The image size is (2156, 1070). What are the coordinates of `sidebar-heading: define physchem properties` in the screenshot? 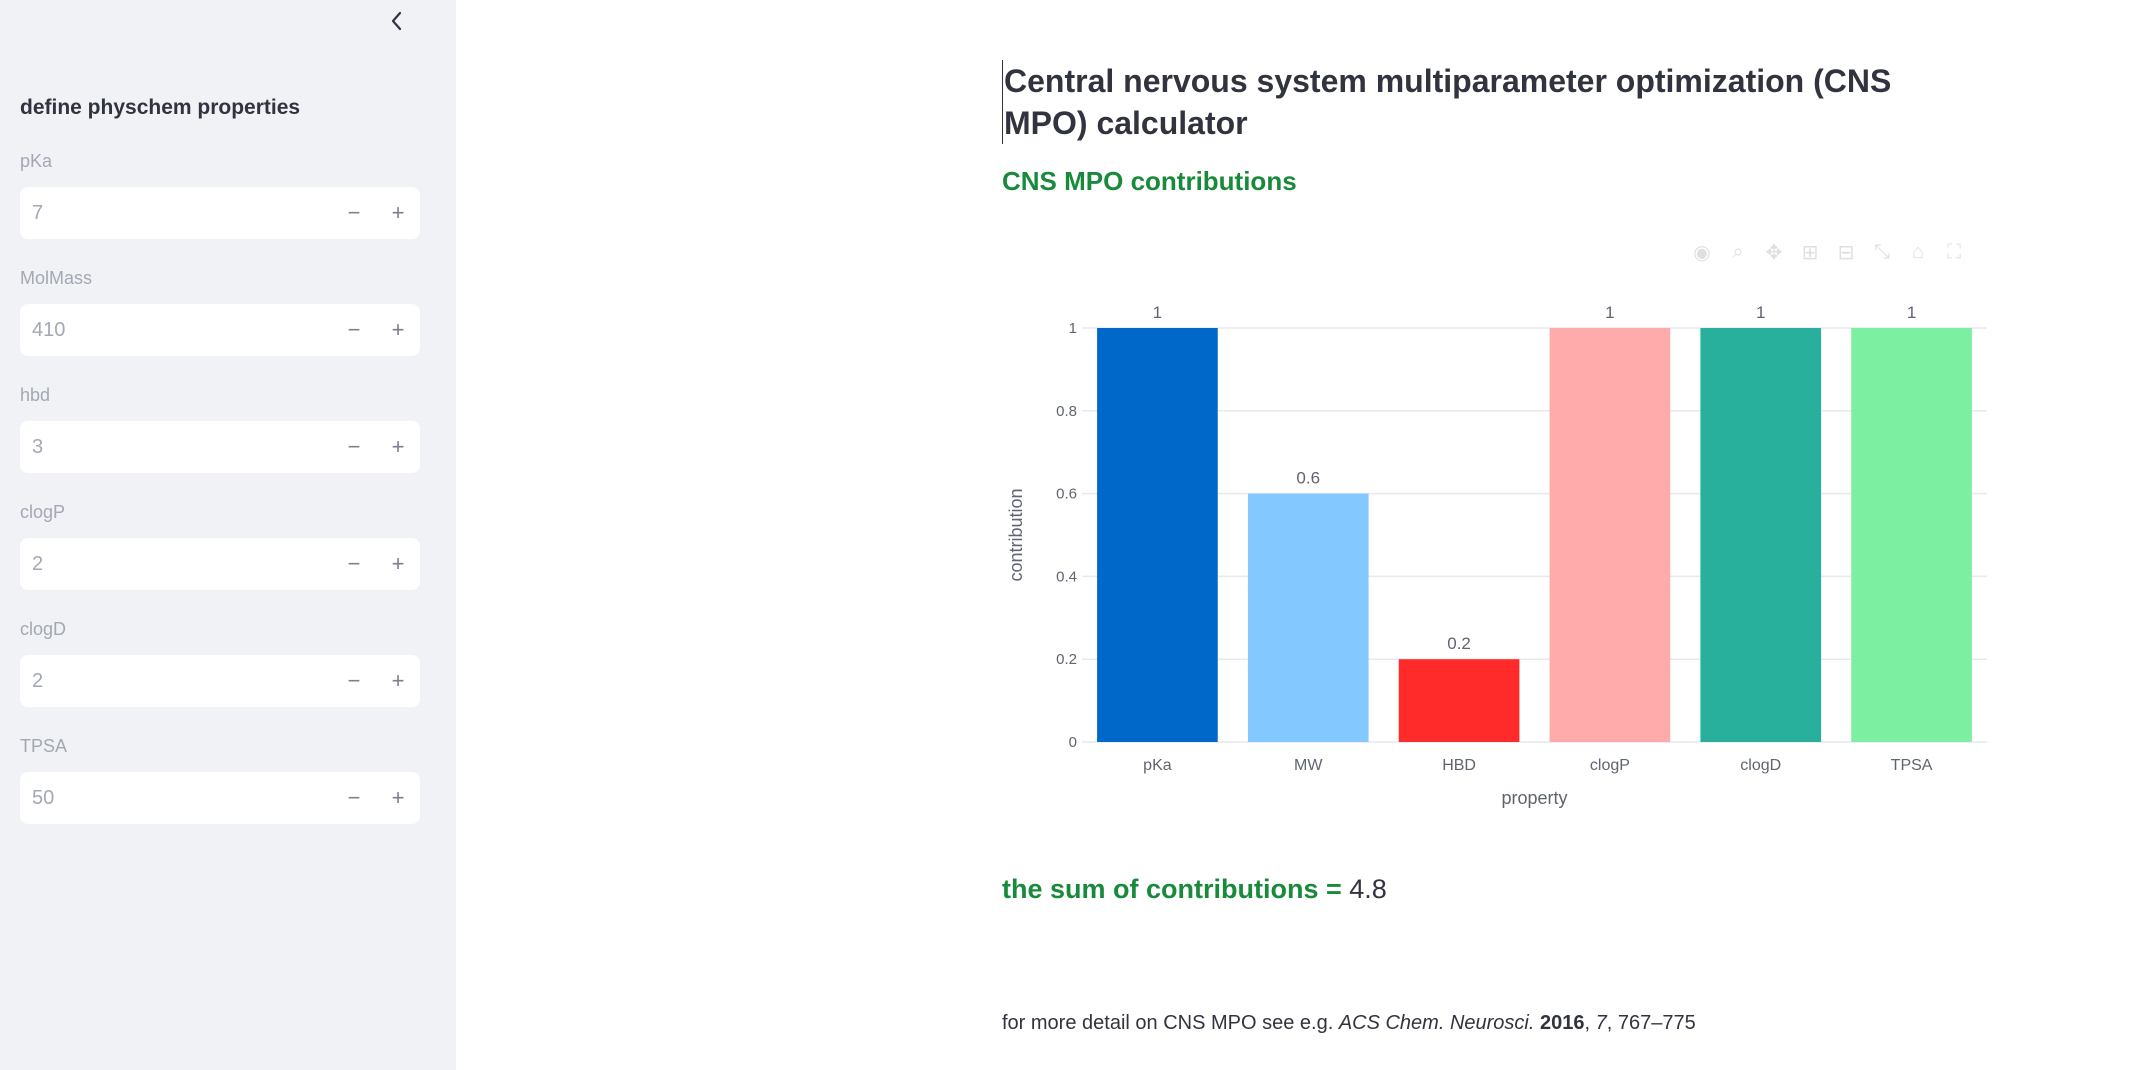 It's located at (160, 107).